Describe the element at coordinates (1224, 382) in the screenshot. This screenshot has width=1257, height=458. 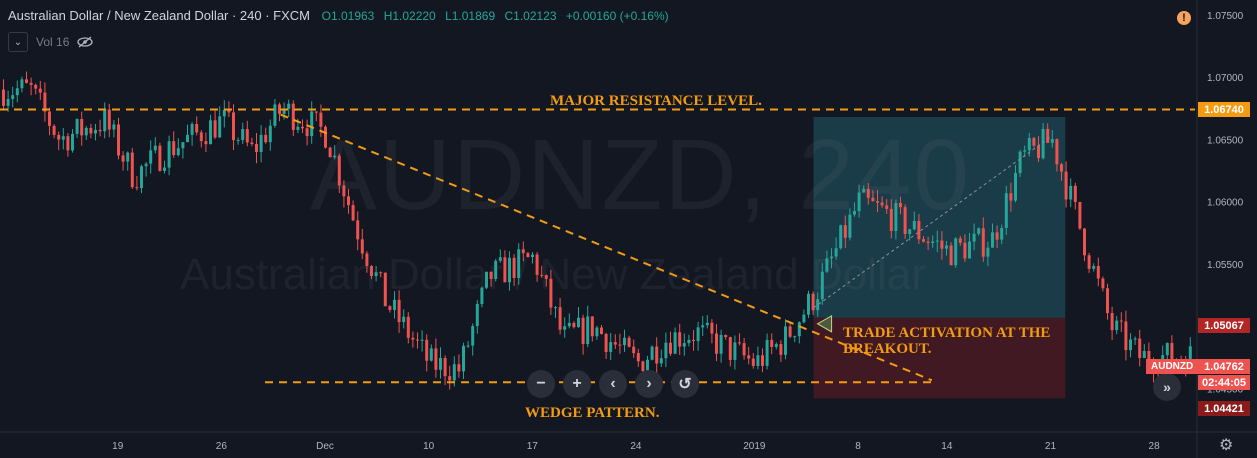
I see `countdown-tag: 02:44:05` at that location.